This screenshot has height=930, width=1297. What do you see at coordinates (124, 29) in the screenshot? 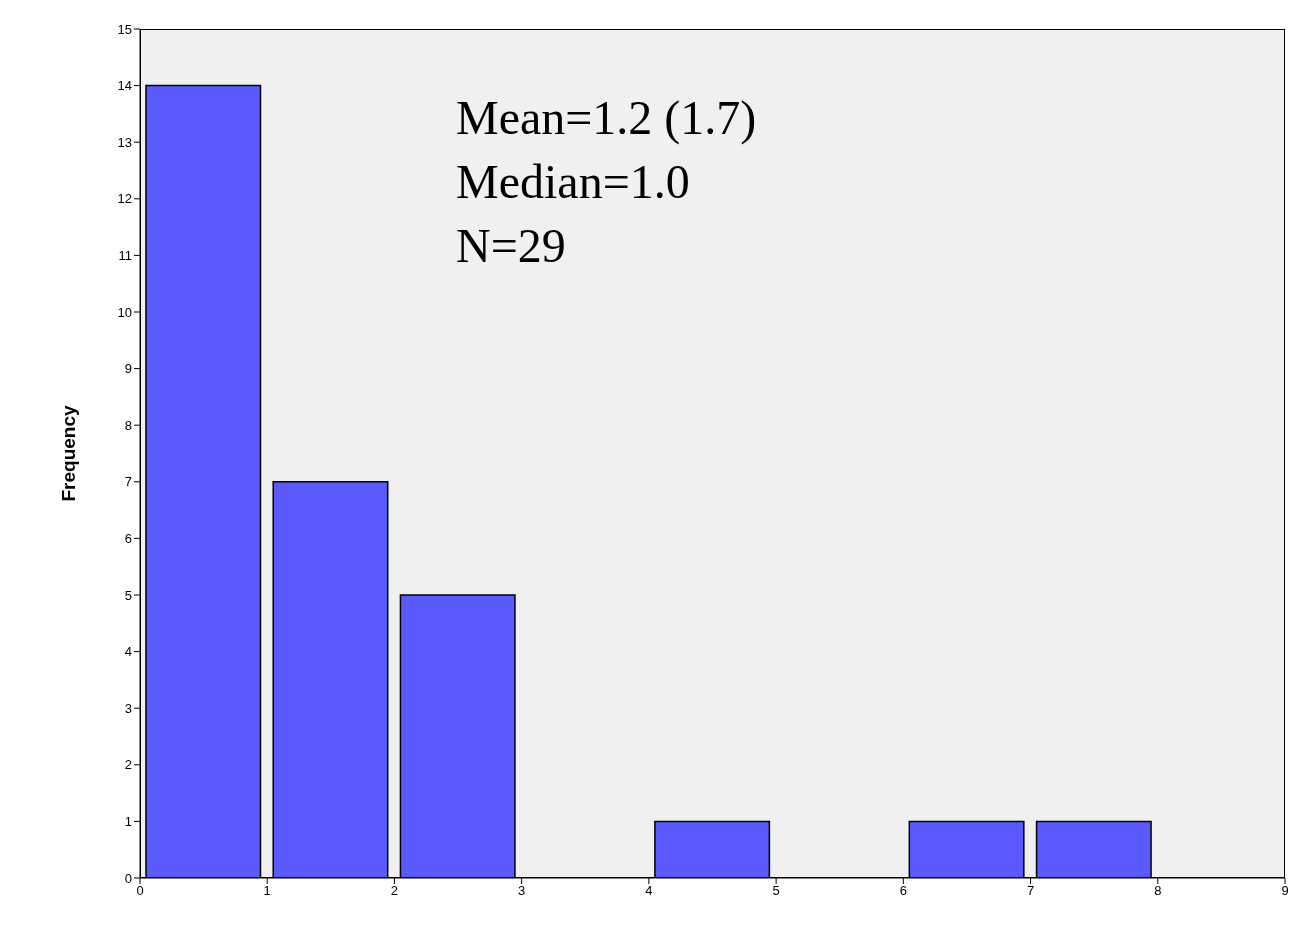
I see `y-tick-label: 15` at bounding box center [124, 29].